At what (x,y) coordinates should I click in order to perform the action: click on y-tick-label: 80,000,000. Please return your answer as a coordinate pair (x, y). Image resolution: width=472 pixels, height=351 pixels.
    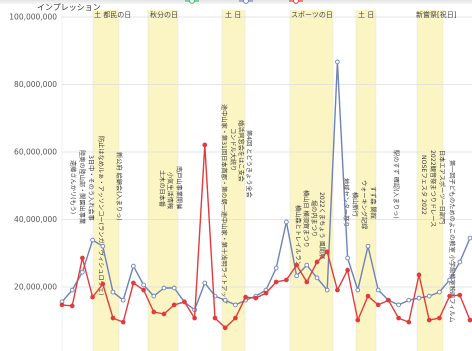
    Looking at the image, I should click on (35, 84).